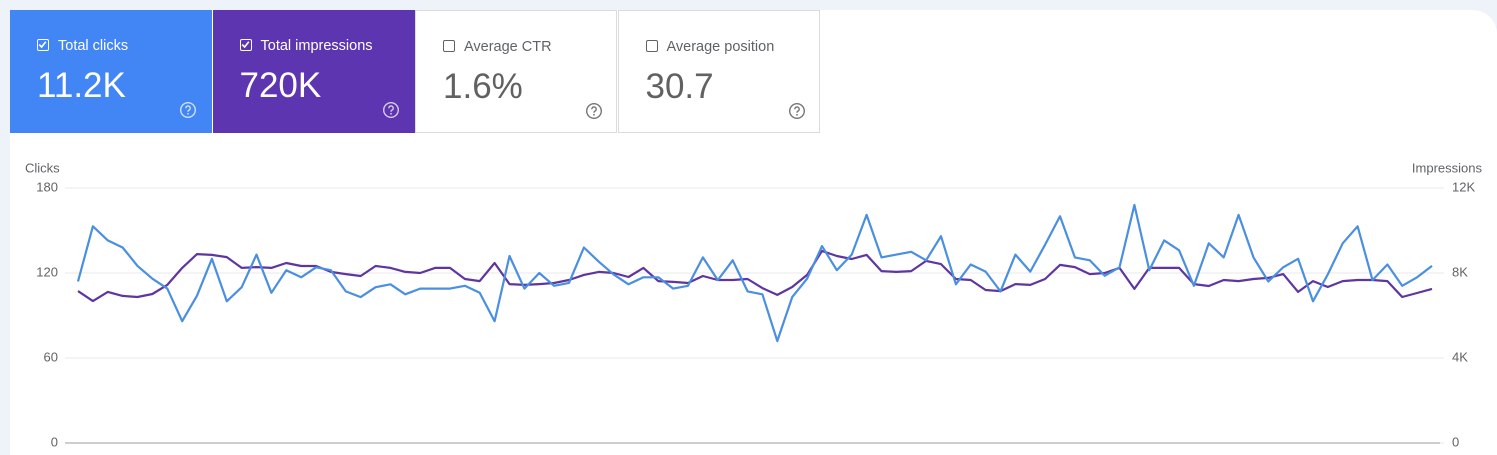 This screenshot has height=455, width=1497. I want to click on line-series, so click(755, 276).